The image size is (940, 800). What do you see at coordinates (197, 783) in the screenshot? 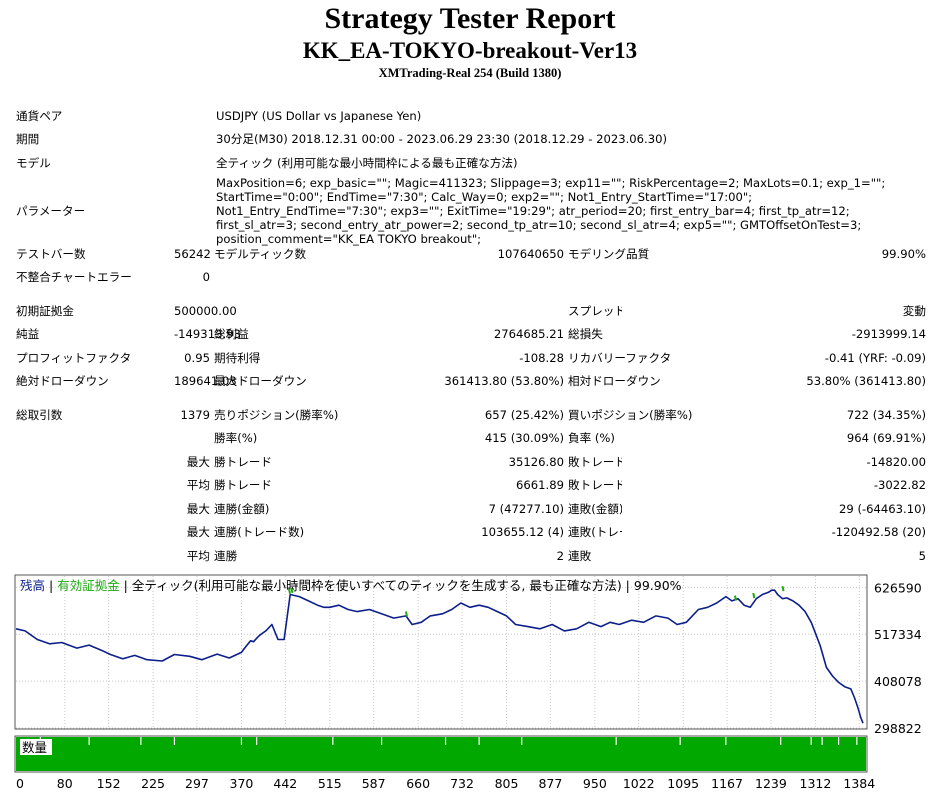
I see `x-tick-label: 297` at bounding box center [197, 783].